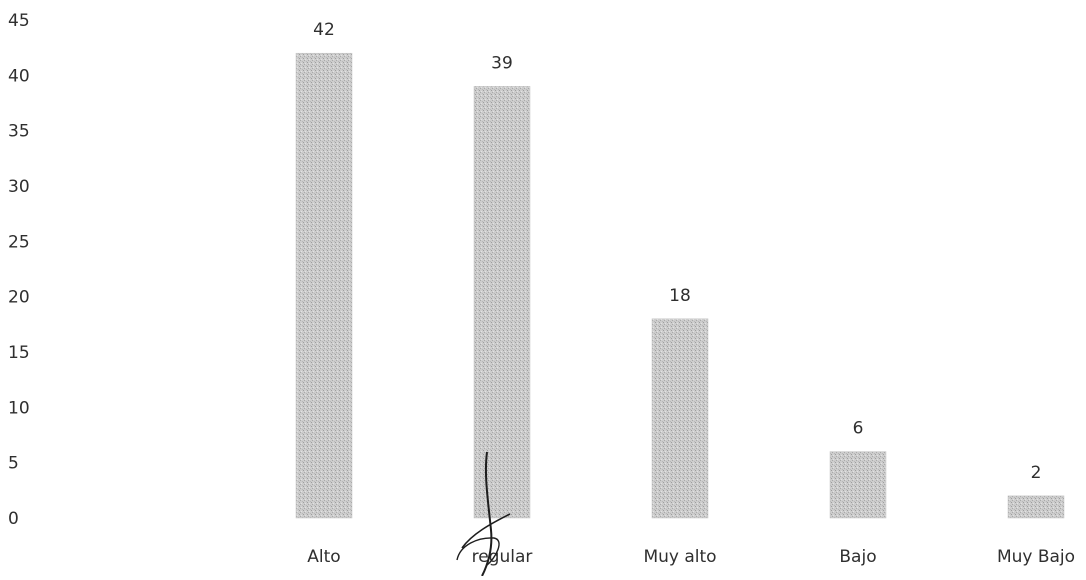 The image size is (1086, 580). Describe the element at coordinates (13, 464) in the screenshot. I see `y-tick-label: 5` at that location.